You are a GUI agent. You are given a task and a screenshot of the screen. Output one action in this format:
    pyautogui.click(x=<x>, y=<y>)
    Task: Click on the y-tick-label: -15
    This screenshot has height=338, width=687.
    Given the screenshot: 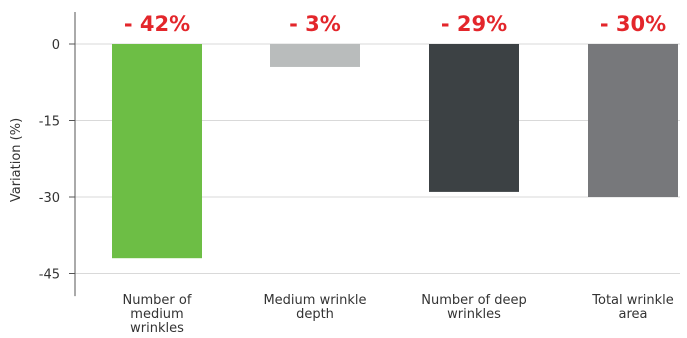 What is the action you would take?
    pyautogui.click(x=49, y=122)
    